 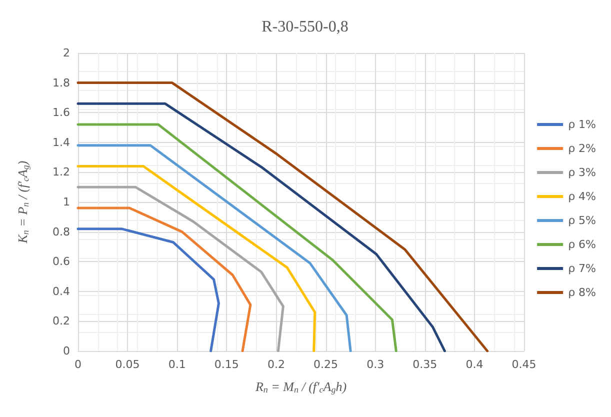 I want to click on x-tick-label: 0, so click(x=78, y=364).